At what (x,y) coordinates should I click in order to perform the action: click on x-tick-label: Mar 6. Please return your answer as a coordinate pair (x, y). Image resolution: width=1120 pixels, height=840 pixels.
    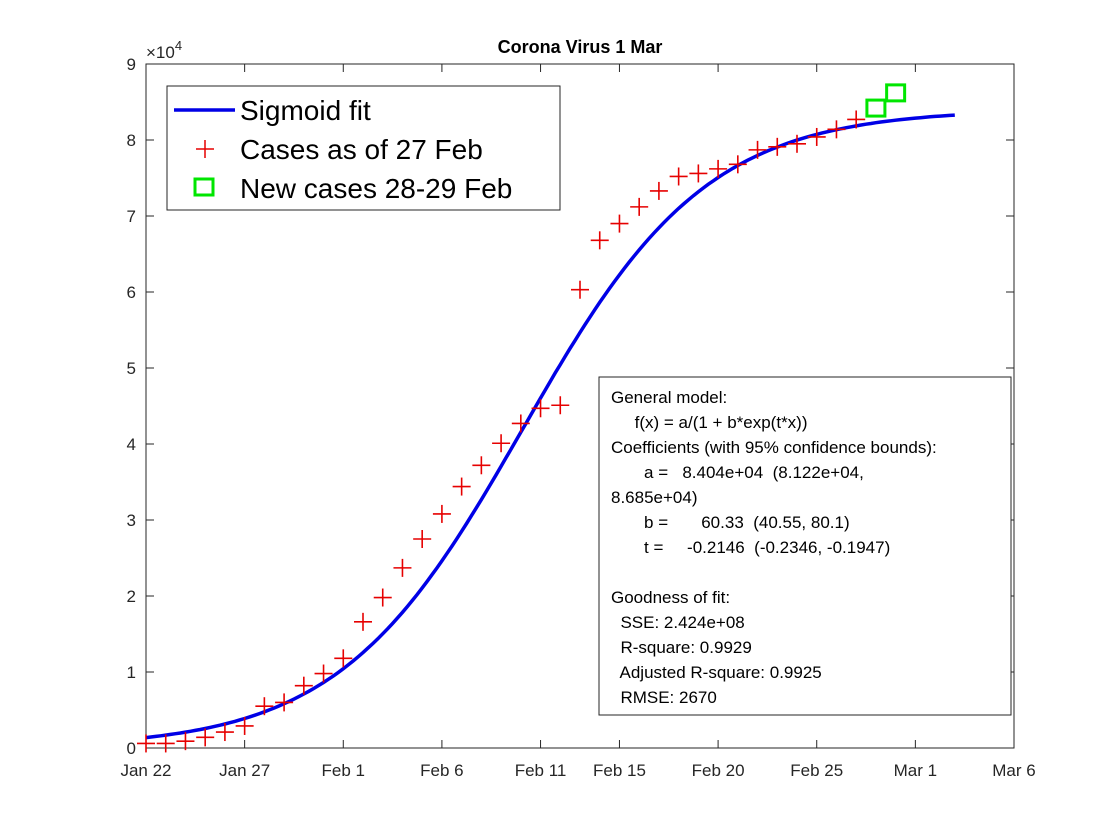
    Looking at the image, I should click on (1013, 770).